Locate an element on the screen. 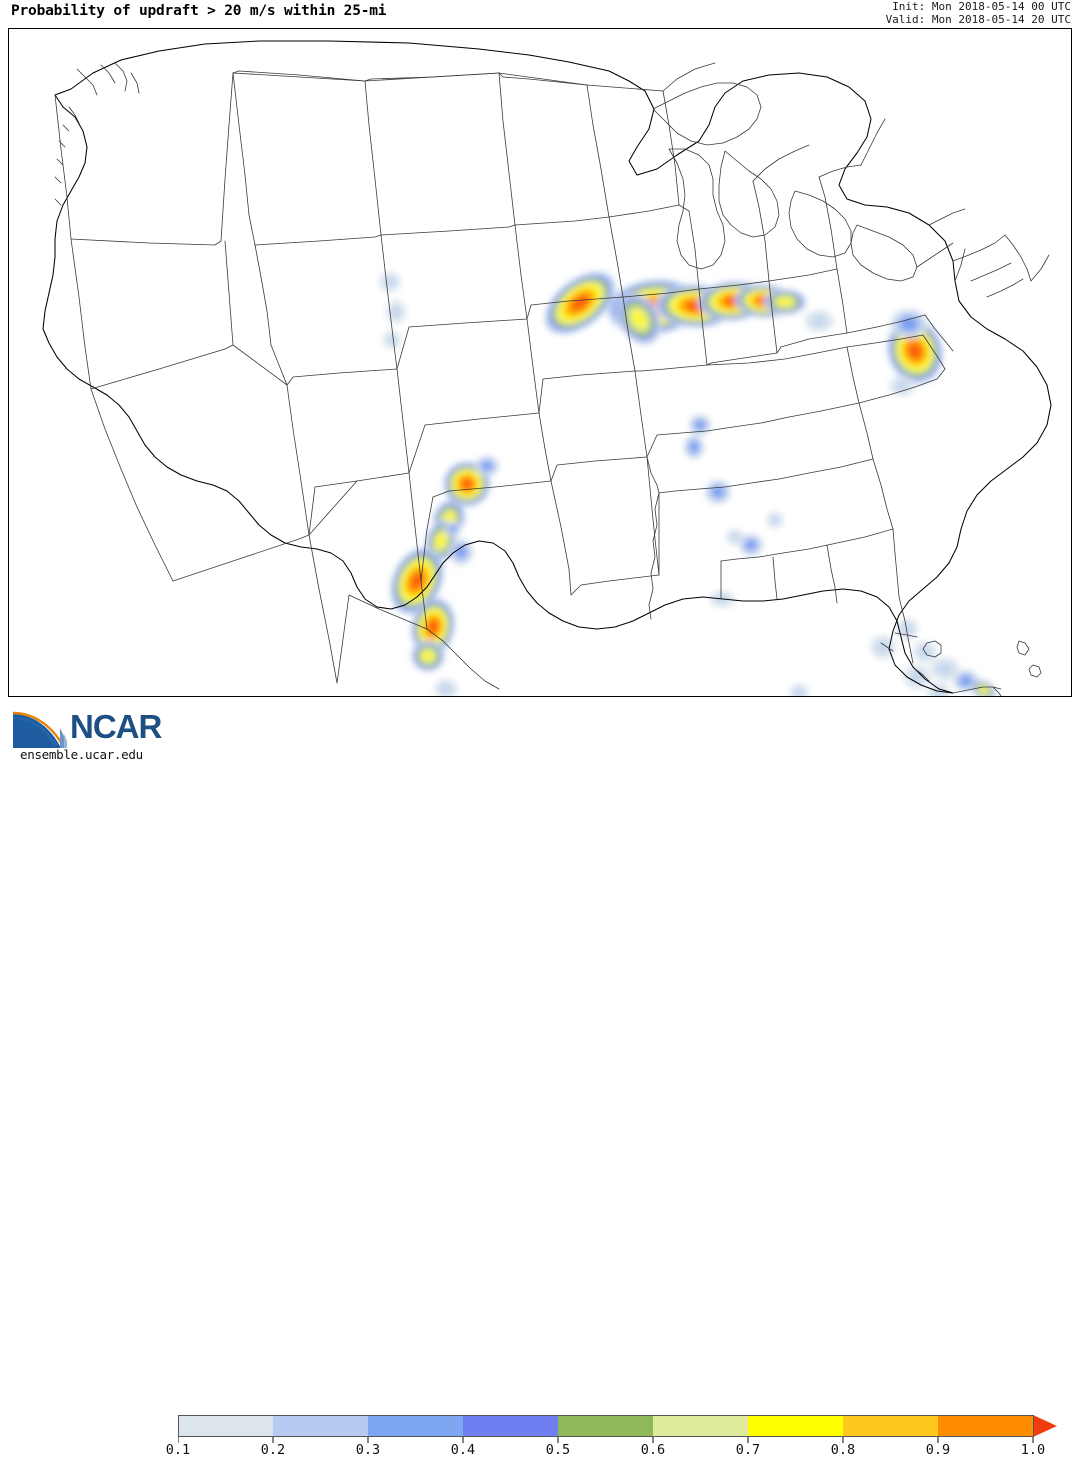 The image size is (1080, 1462). colorbar-tick-label: 0.6 is located at coordinates (653, 1450).